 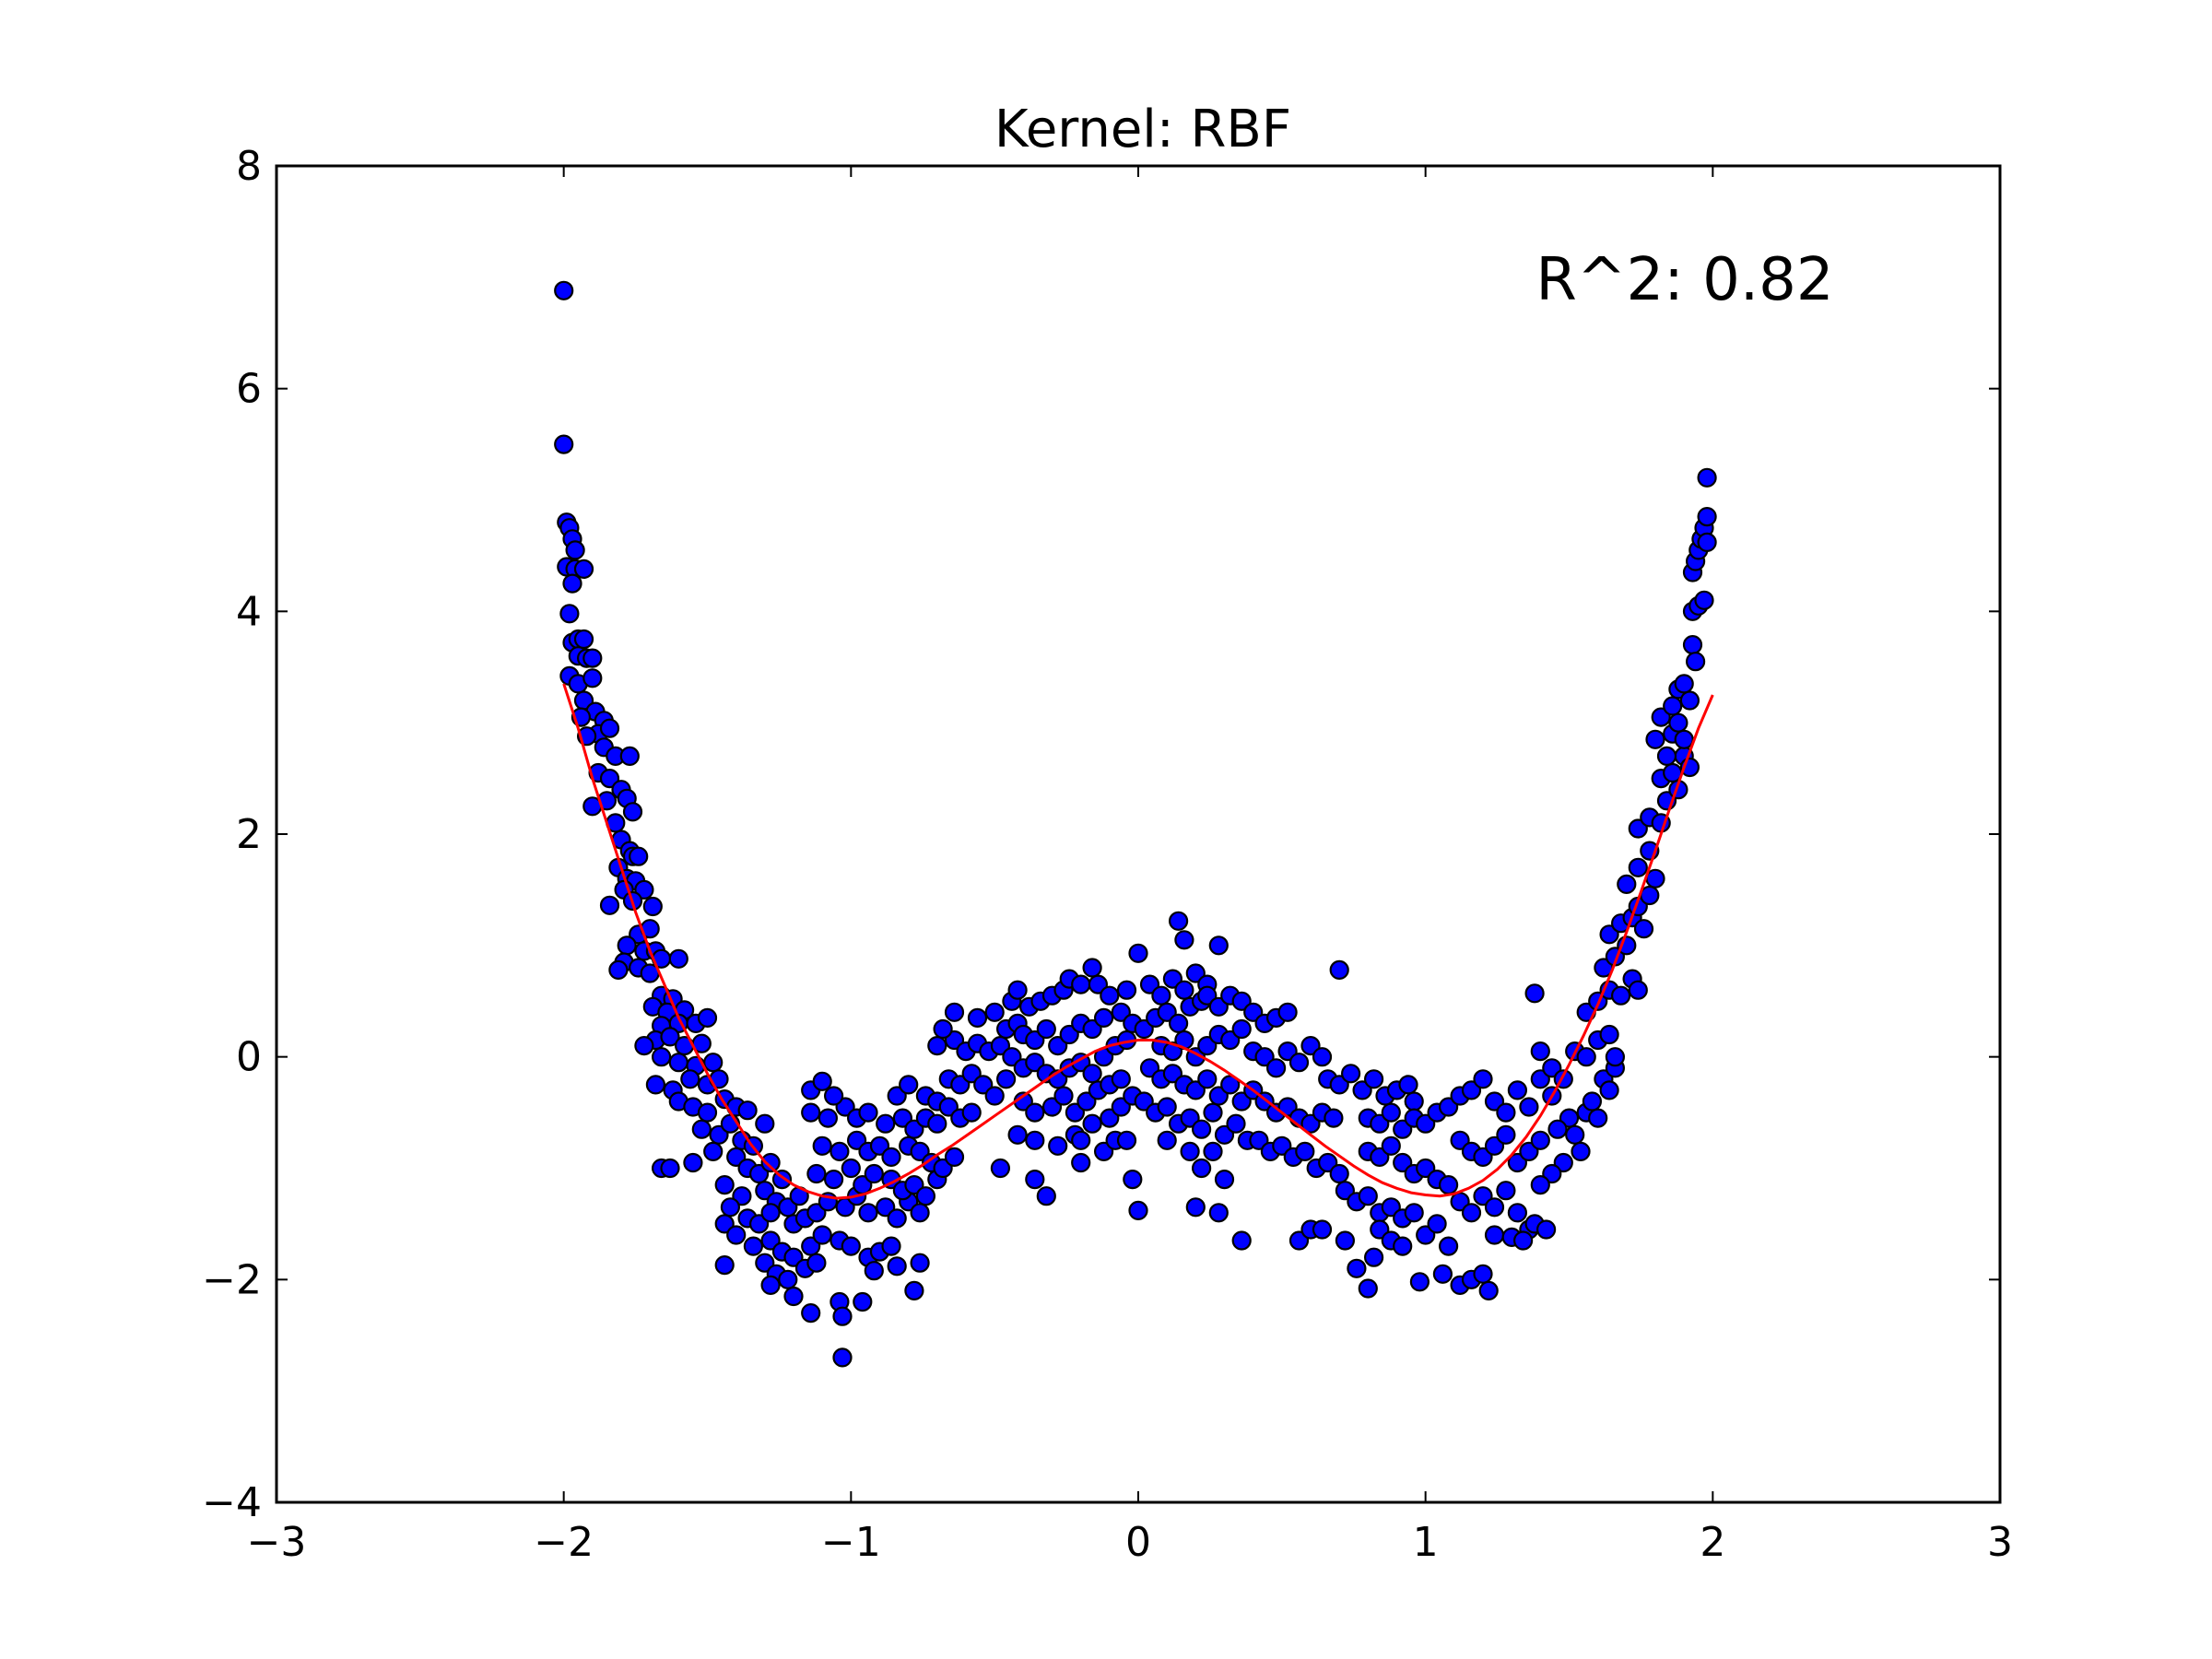 What do you see at coordinates (232, 1502) in the screenshot?
I see `y-tick-label: −4` at bounding box center [232, 1502].